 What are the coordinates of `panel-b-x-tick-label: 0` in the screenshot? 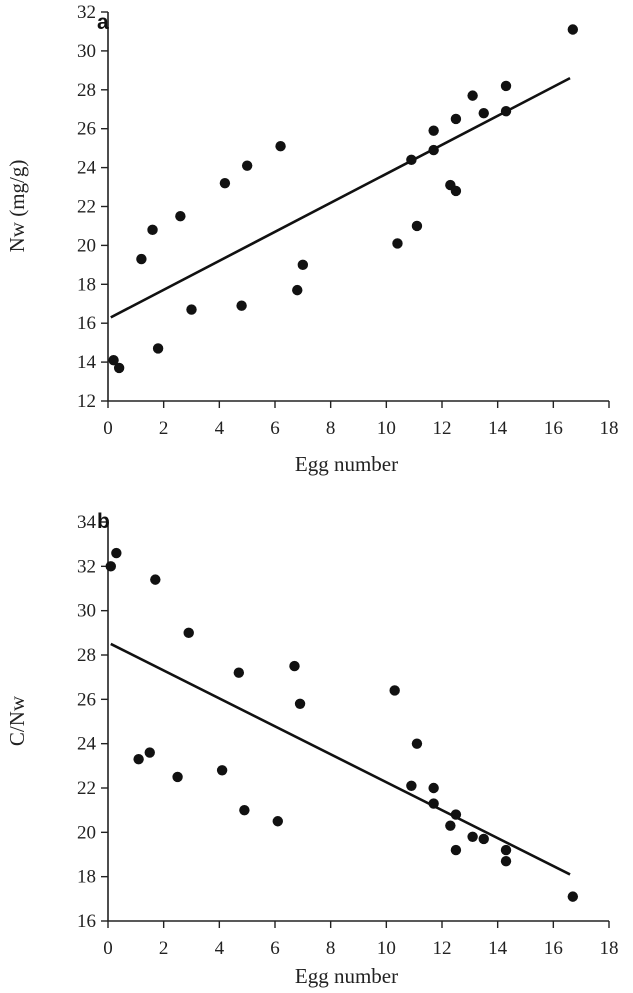 It's located at (108, 948).